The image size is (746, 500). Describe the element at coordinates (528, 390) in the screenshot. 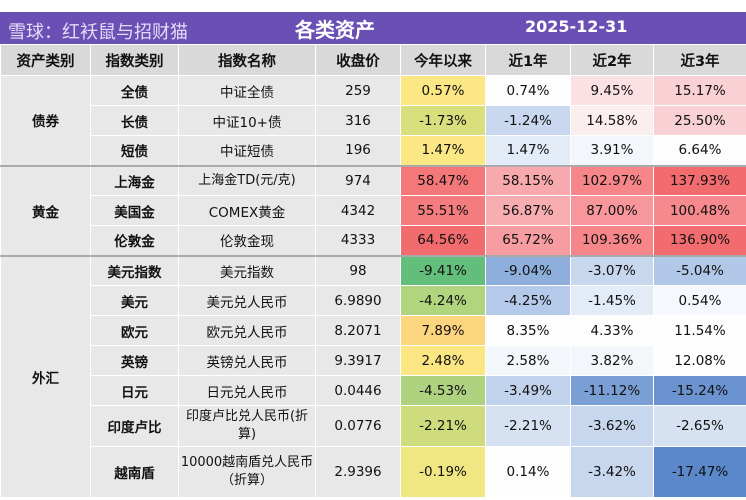

I see `return-cell: -3.49%` at that location.